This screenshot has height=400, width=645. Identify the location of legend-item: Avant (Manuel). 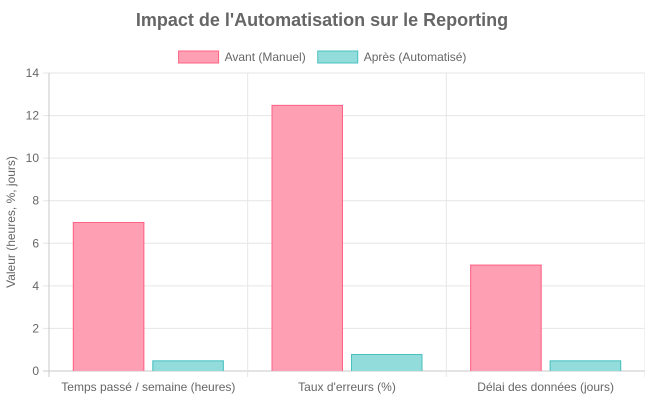
(242, 57).